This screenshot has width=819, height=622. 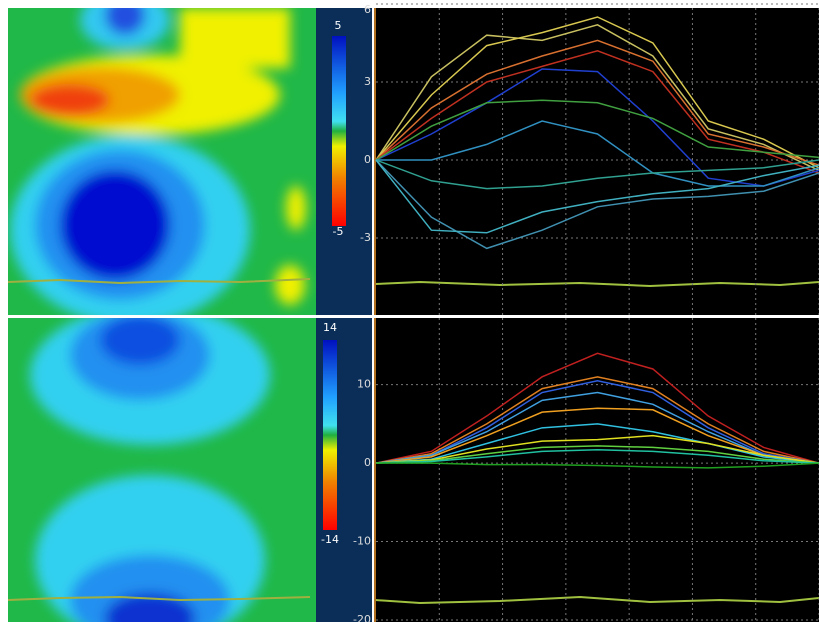 What do you see at coordinates (364, 384) in the screenshot?
I see `y-tick-label: 10` at bounding box center [364, 384].